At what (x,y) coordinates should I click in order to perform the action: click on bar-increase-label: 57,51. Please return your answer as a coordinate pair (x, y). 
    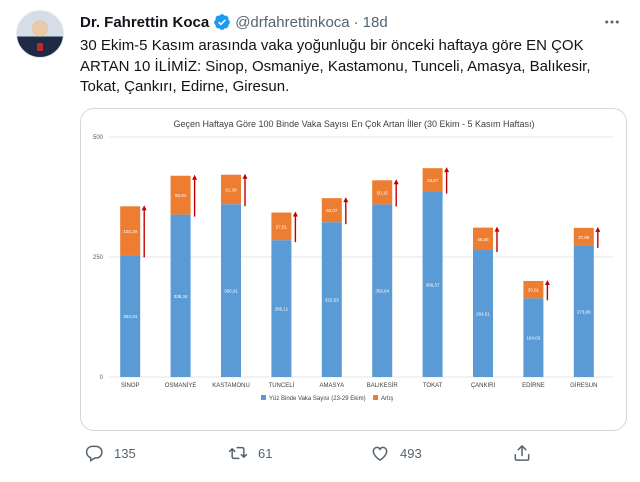
    Looking at the image, I should click on (282, 226).